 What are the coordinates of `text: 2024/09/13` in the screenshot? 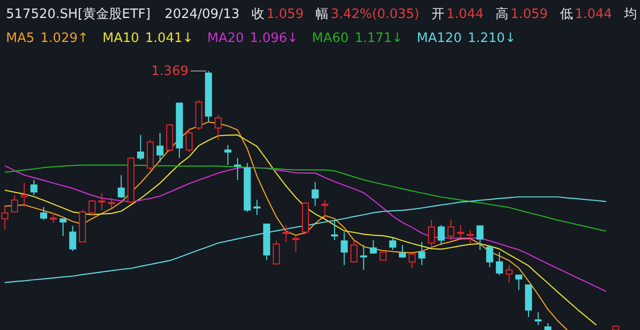 It's located at (202, 14).